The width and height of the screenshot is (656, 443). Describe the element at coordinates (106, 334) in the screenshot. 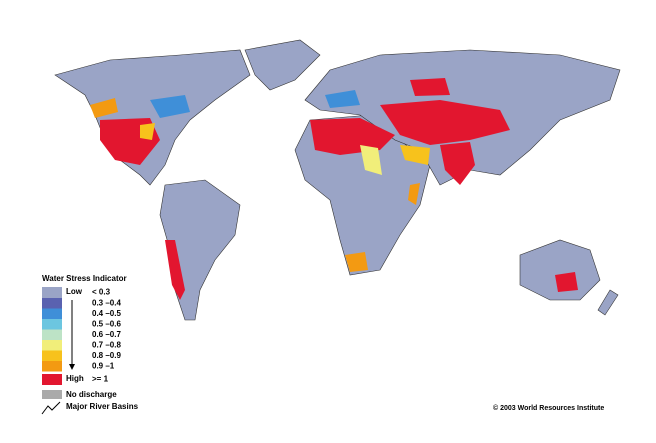

I see `legend-label: 0.6 –0.7` at that location.